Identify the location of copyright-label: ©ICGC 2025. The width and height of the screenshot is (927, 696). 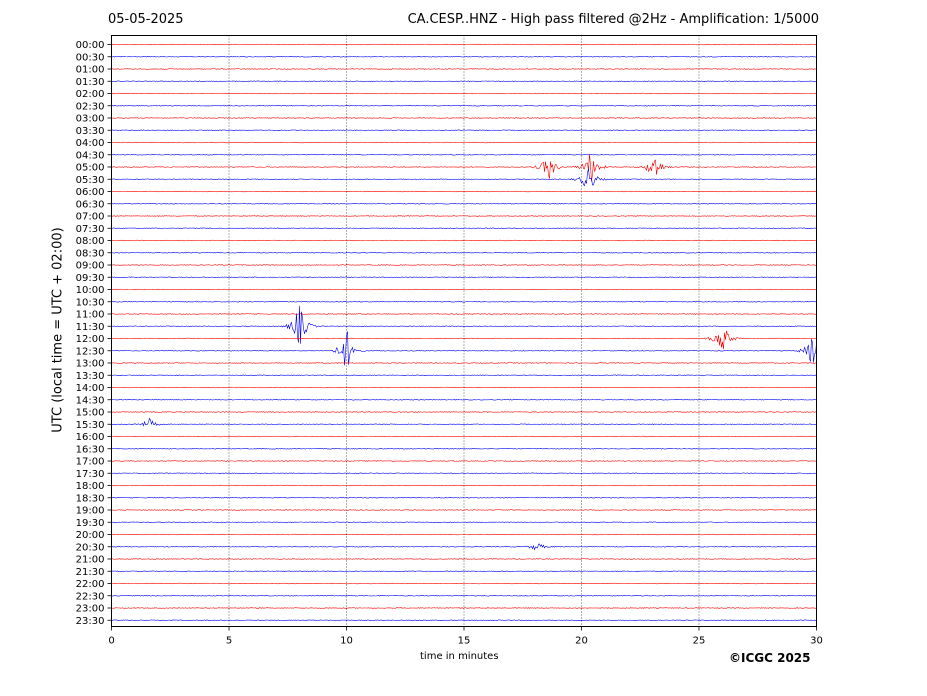
(770, 658).